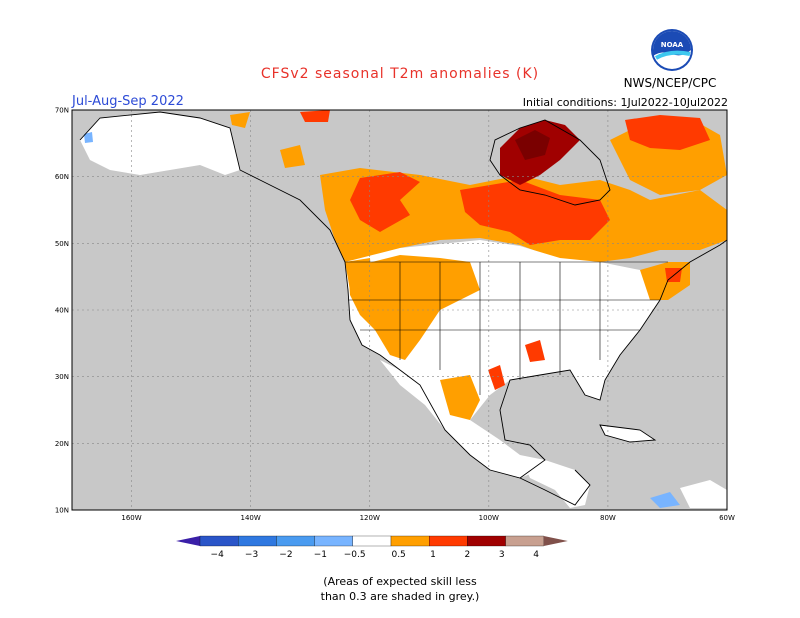 The image size is (800, 618). I want to click on colorbar-label: 0.5, so click(398, 555).